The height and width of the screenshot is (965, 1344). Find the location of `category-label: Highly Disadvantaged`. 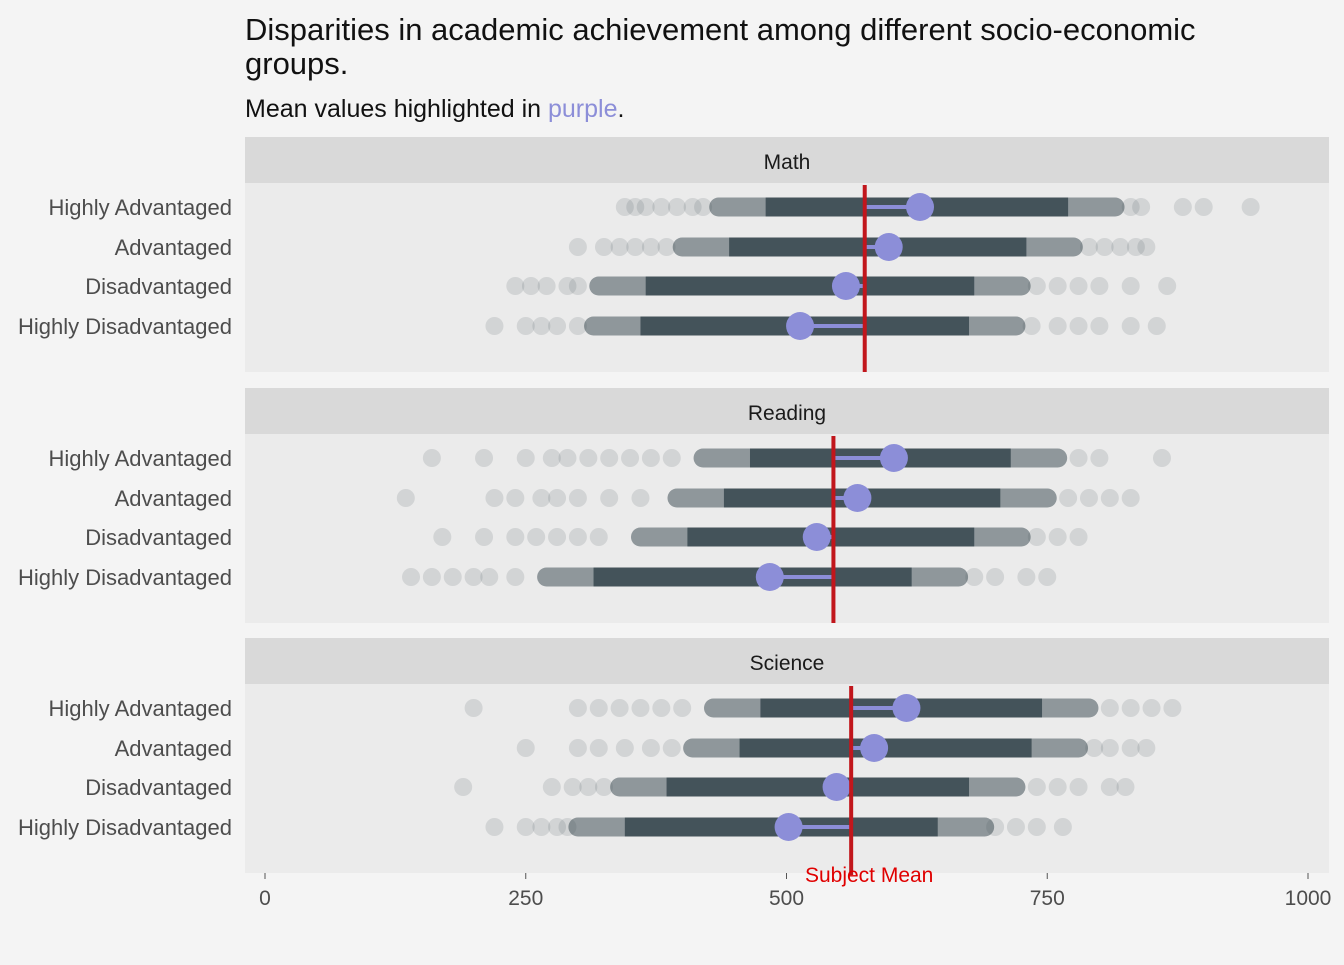

category-label: Highly Disadvantaged is located at coordinates (125, 577).